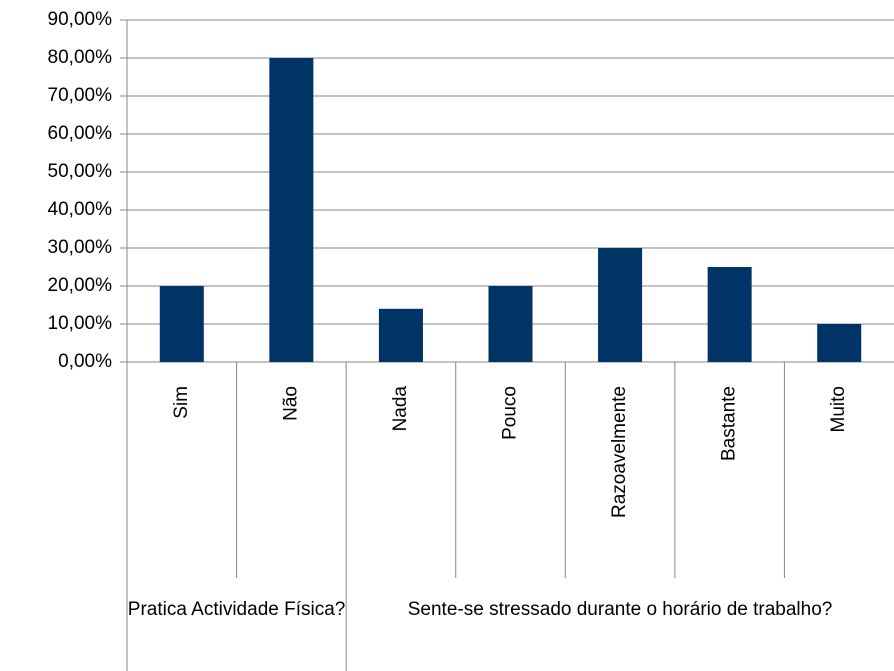  What do you see at coordinates (80, 285) in the screenshot?
I see `y-tick-label: 20,00%` at bounding box center [80, 285].